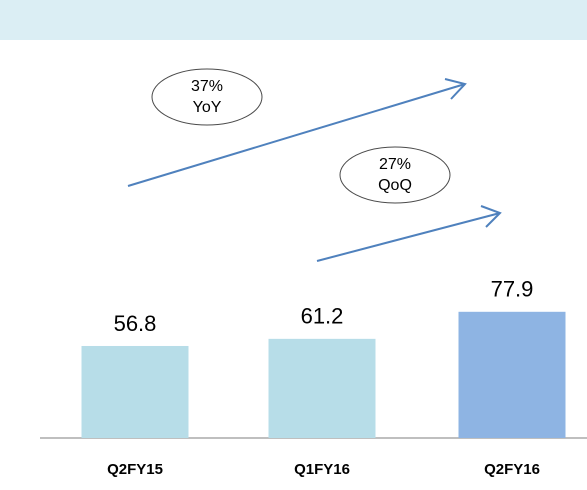 The image size is (587, 490). Describe the element at coordinates (207, 86) in the screenshot. I see `annotation-text: 37%` at that location.